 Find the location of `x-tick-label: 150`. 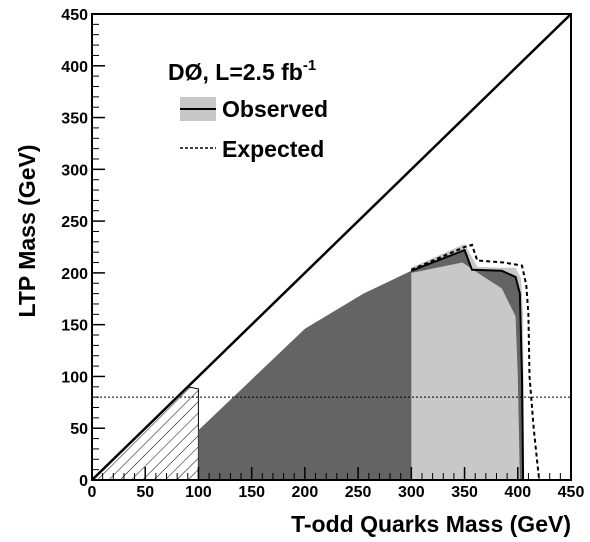

x-tick-label: 150 is located at coordinates (251, 492).